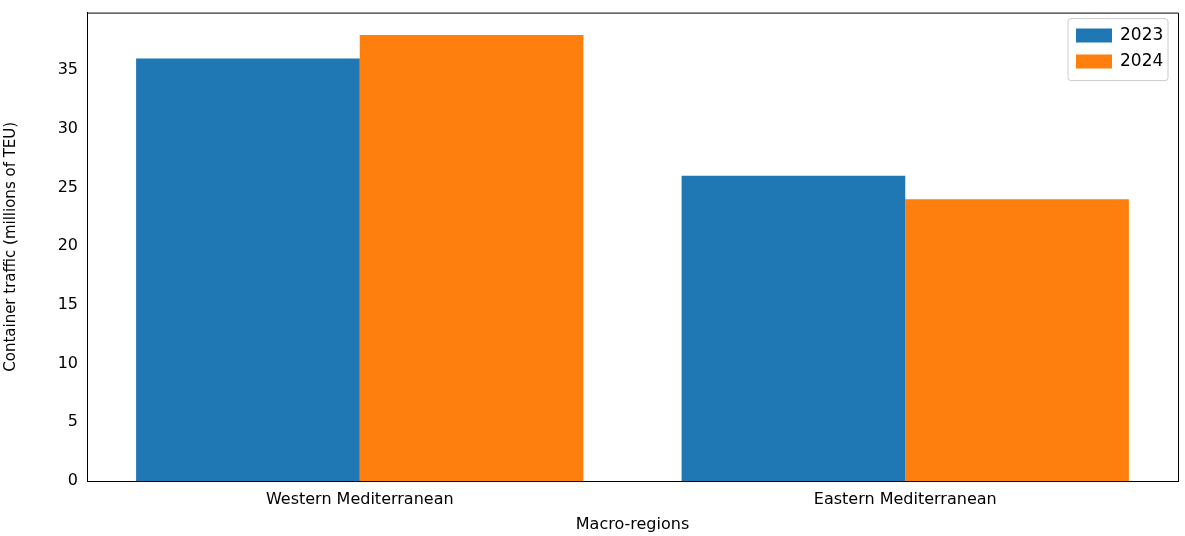  Describe the element at coordinates (67, 186) in the screenshot. I see `y-tick-label: 25` at that location.